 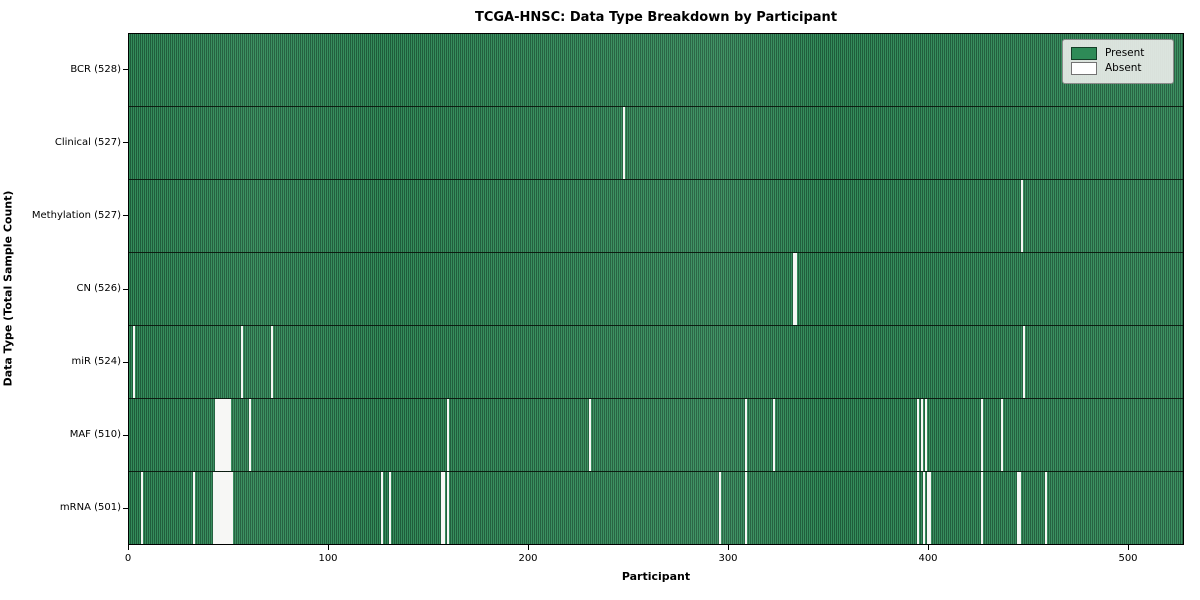 I want to click on heatmap-row-Clinical, so click(x=656, y=142).